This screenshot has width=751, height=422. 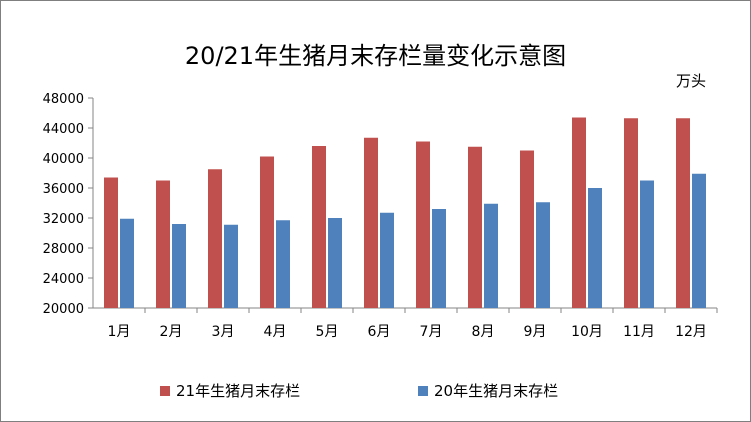 I want to click on legend-item-2021: 21年生猪月末存栏, so click(x=230, y=390).